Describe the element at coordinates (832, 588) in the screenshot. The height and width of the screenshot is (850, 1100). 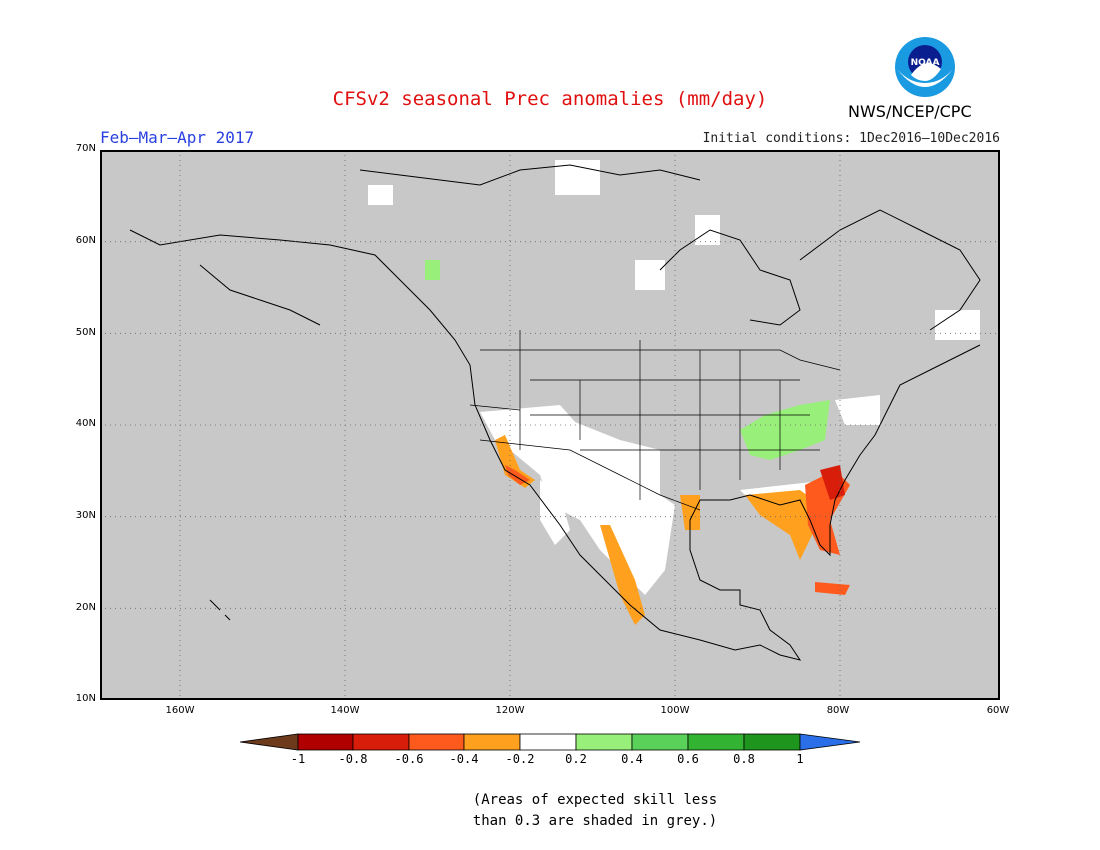
I see `patch-cuba-red` at that location.